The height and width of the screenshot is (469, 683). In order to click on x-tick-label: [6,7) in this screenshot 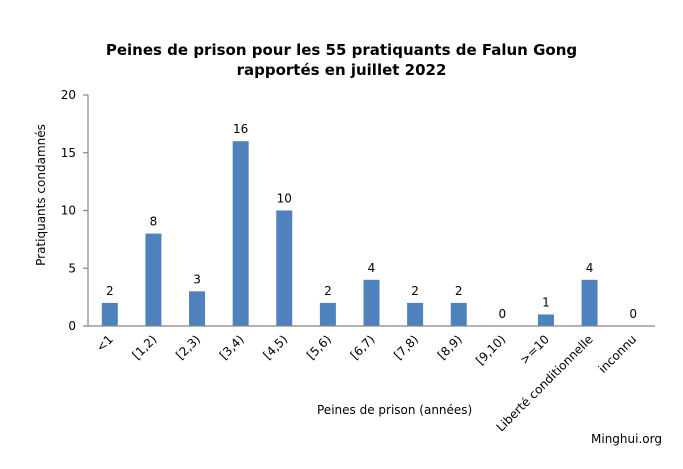, I will do `click(363, 347)`.